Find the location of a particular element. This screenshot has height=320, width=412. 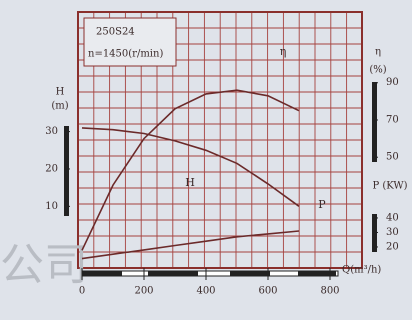

scale-bar is located at coordinates (210, 273).